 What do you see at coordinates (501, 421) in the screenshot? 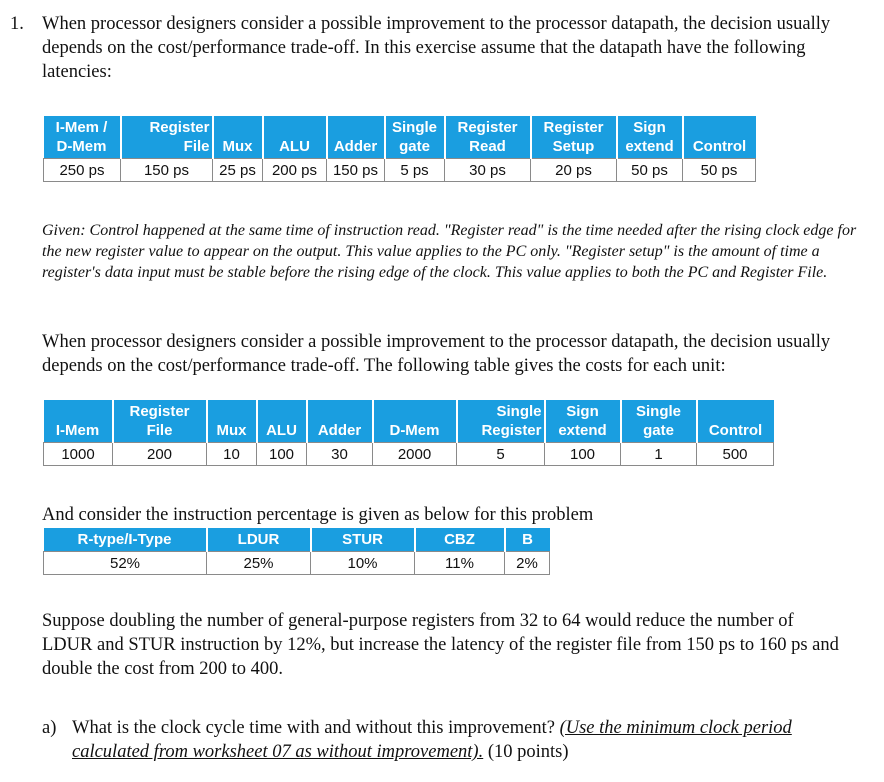
I see `cost-header-single-register: Single Register` at bounding box center [501, 421].